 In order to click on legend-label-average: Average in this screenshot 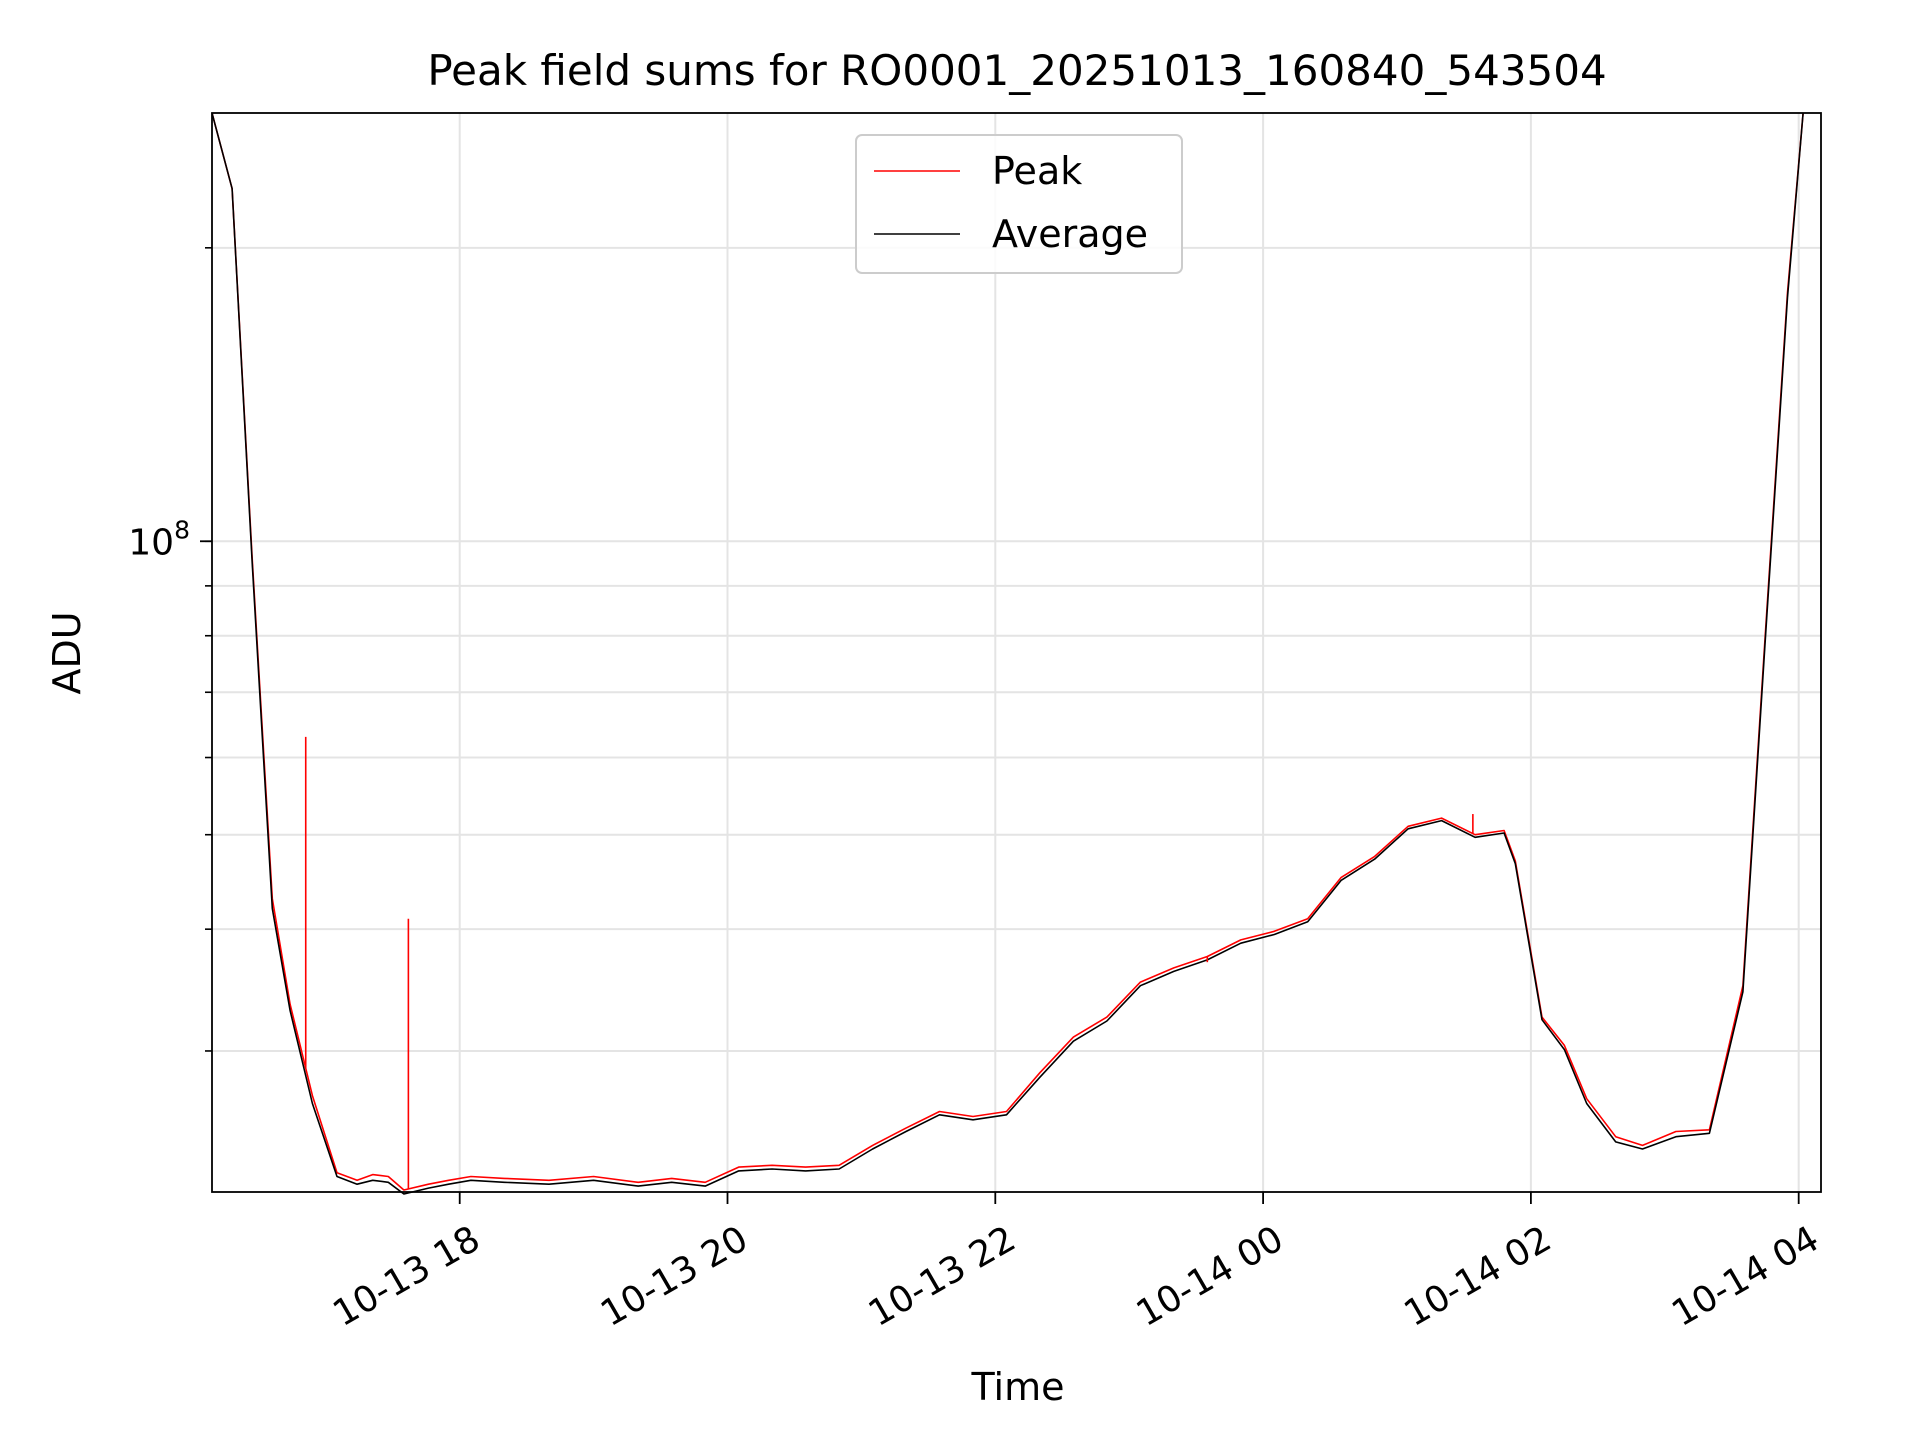, I will do `click(1070, 234)`.